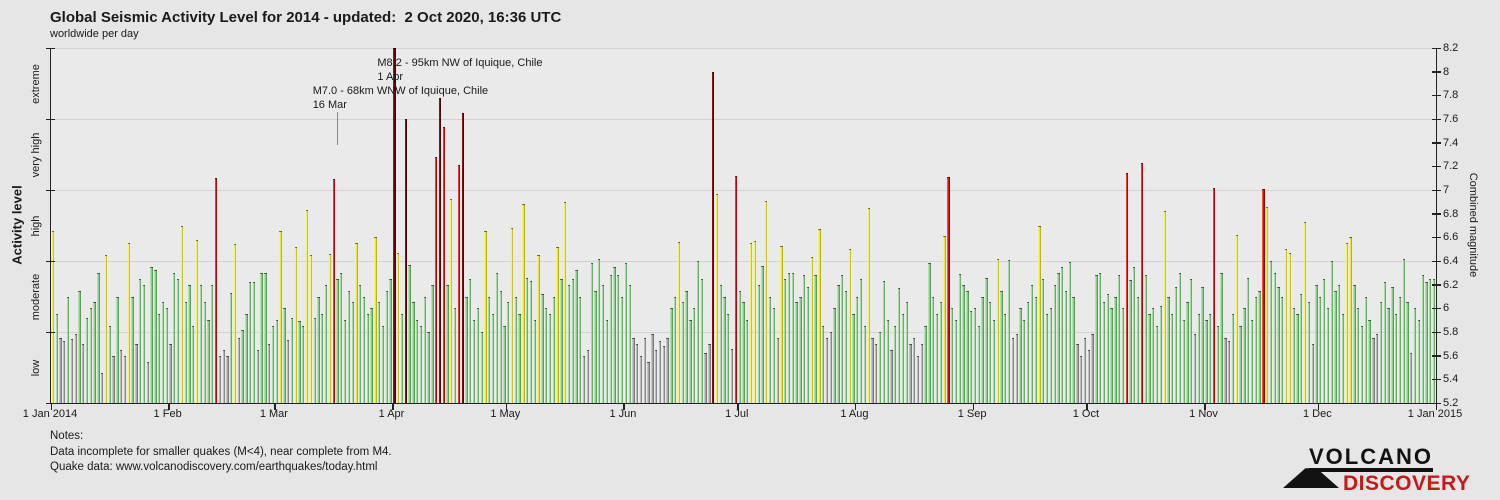 The width and height of the screenshot is (1500, 500). I want to click on x-tick-label: 1 Jan 2014, so click(50, 414).